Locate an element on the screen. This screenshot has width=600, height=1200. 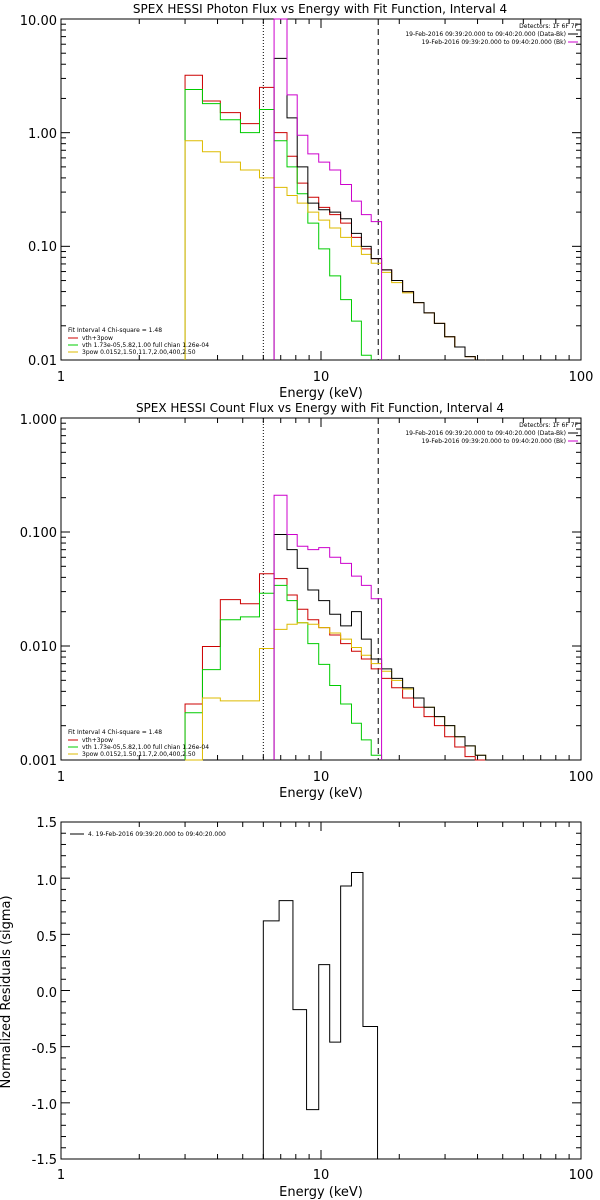
series-1-histogram is located at coordinates (278, 224).